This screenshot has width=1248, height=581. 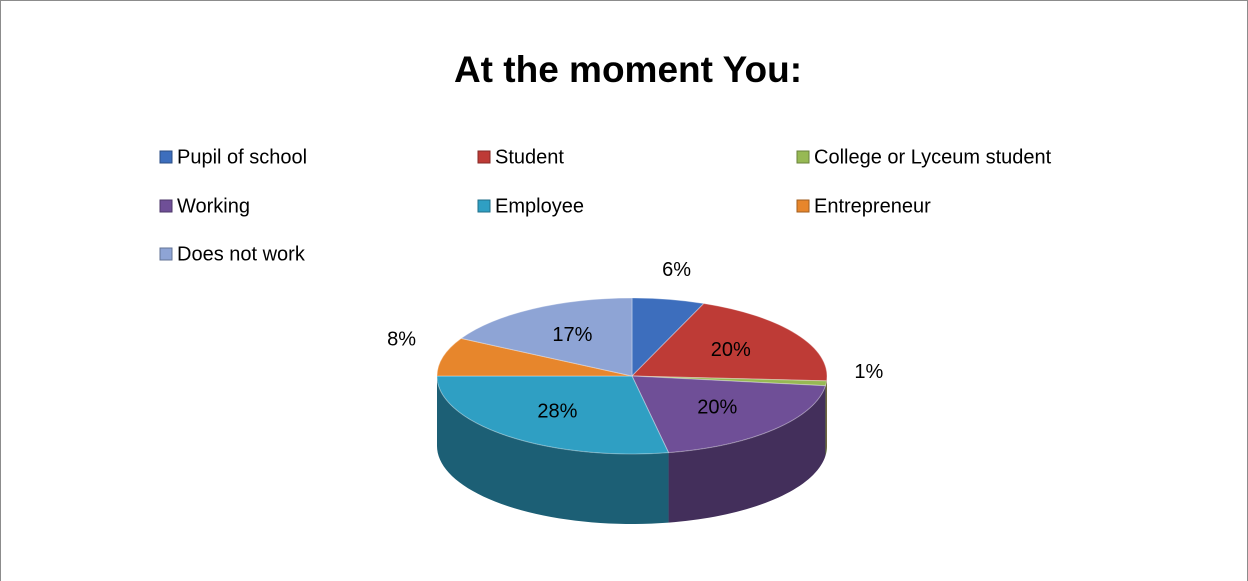 What do you see at coordinates (213, 206) in the screenshot?
I see `legend-label: Working` at bounding box center [213, 206].